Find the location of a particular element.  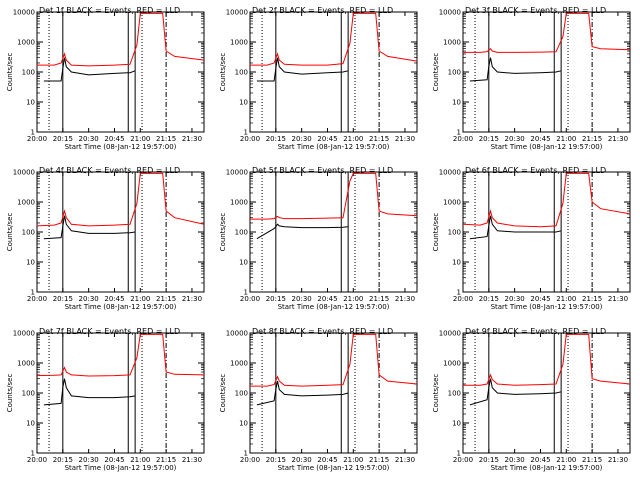

panel-title: Det 3f BLACK = Events, RED = LLD is located at coordinates (535, 10).